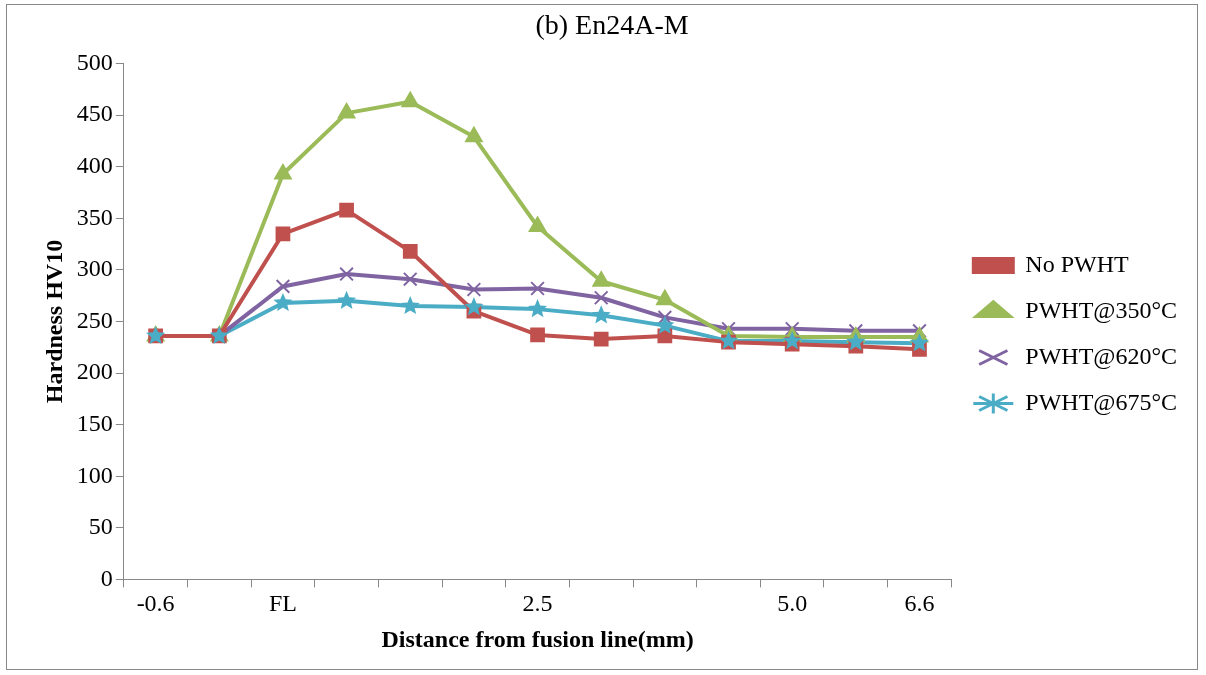 The width and height of the screenshot is (1206, 675). I want to click on x-tick-label: 6.6, so click(919, 603).